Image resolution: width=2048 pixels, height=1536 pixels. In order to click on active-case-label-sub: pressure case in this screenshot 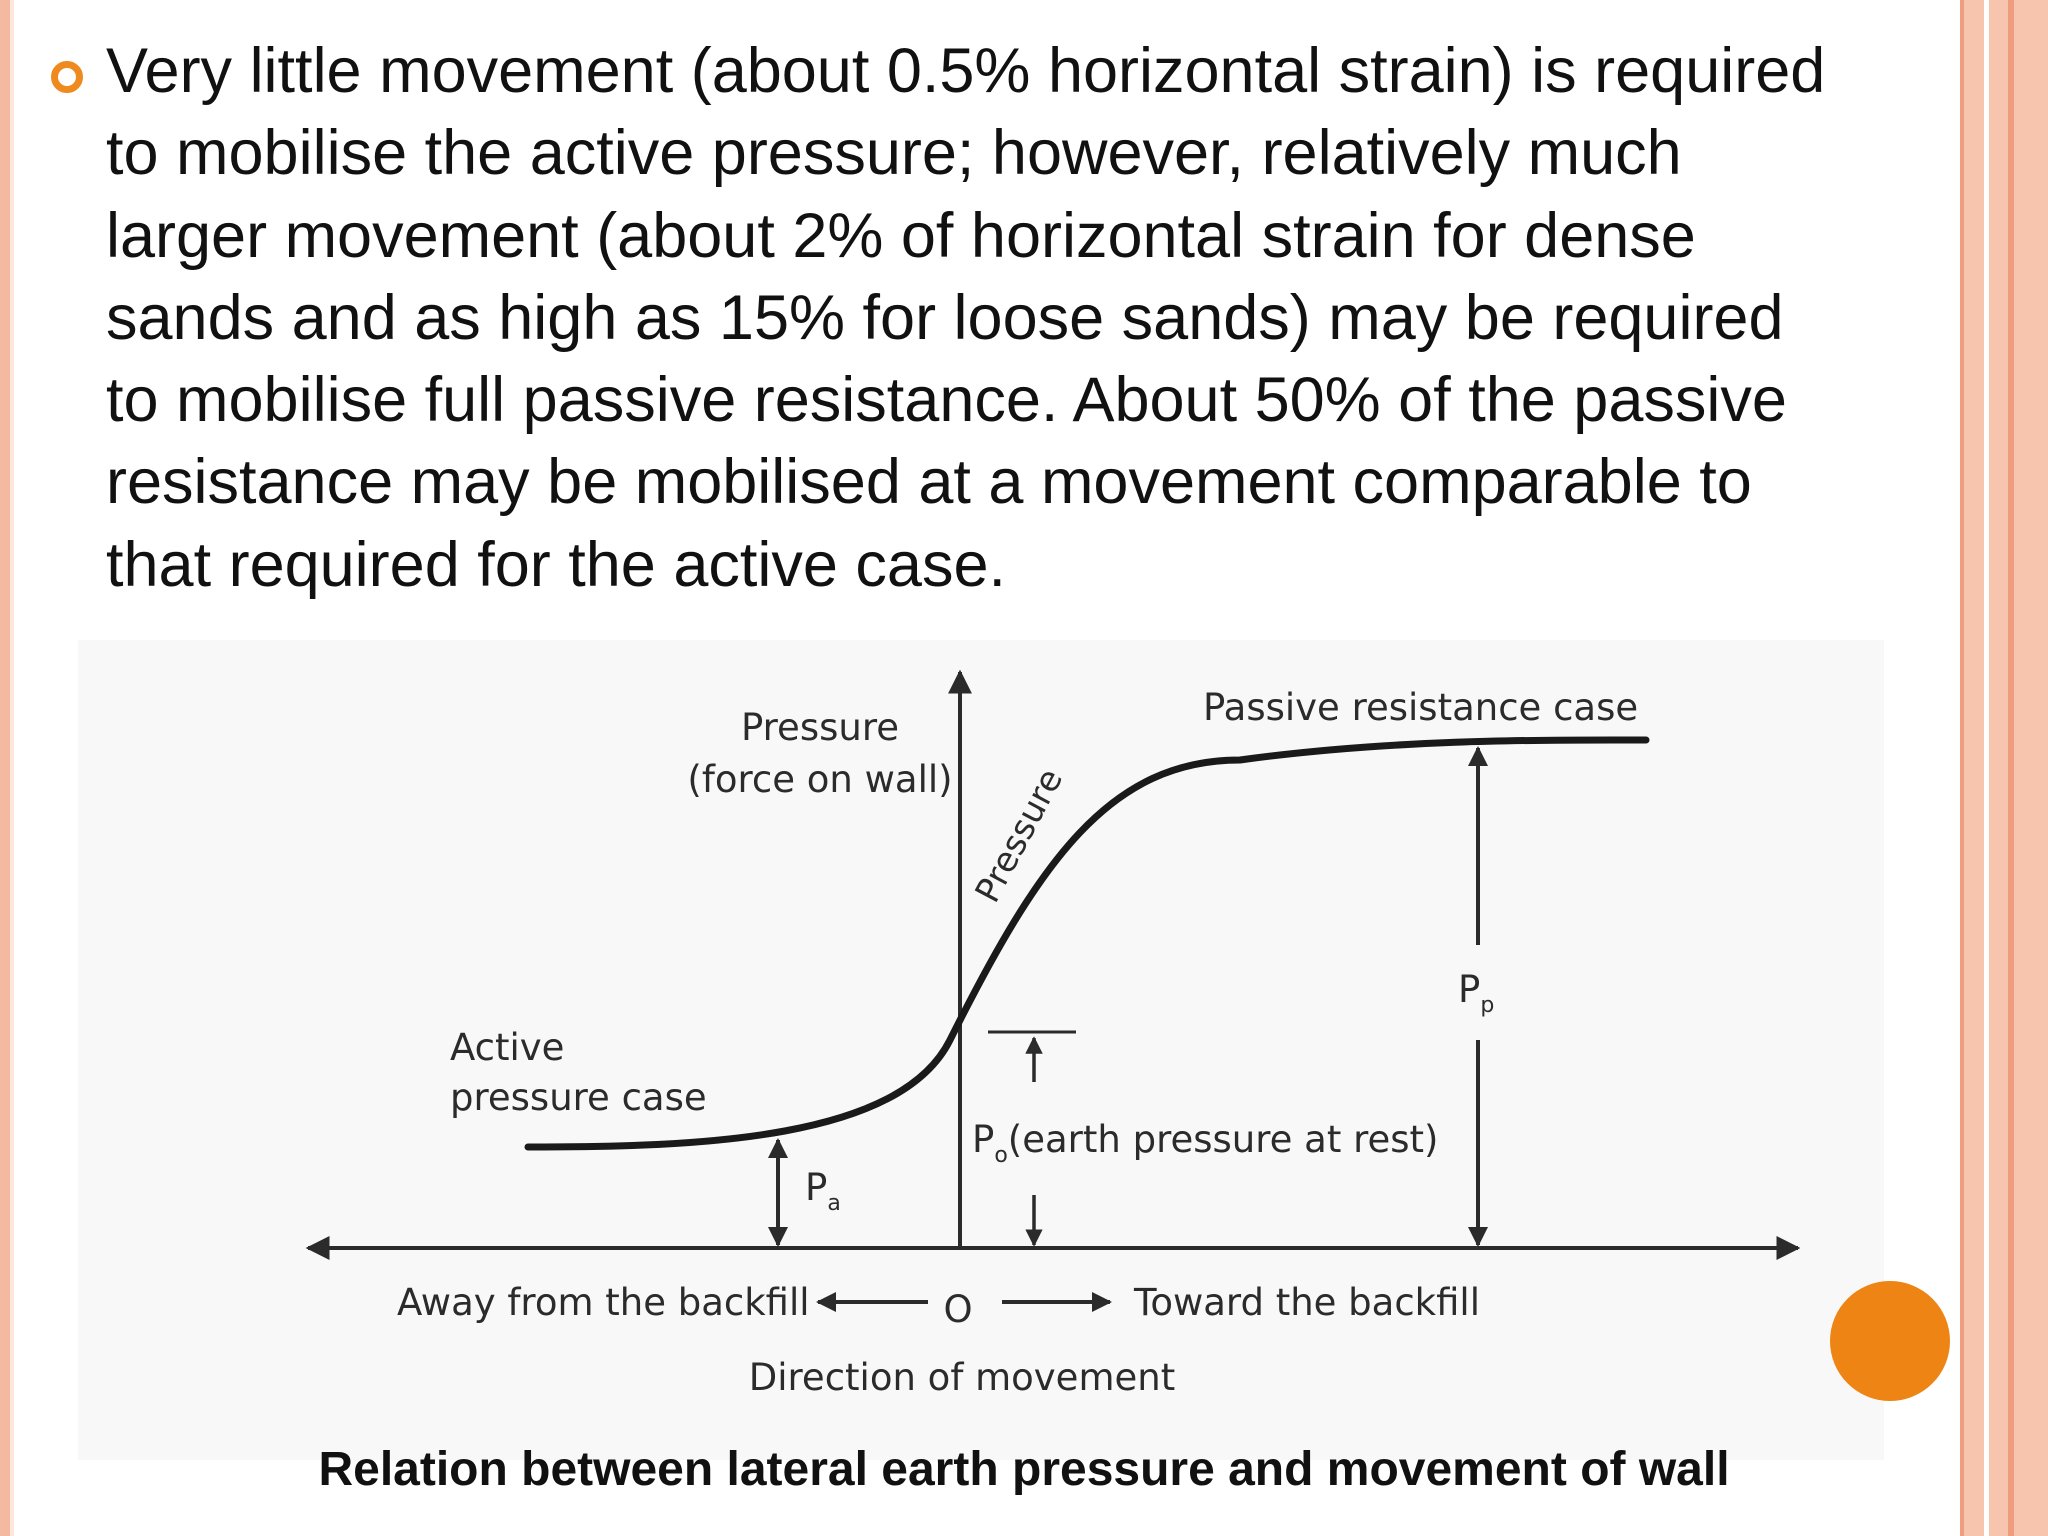, I will do `click(578, 1097)`.